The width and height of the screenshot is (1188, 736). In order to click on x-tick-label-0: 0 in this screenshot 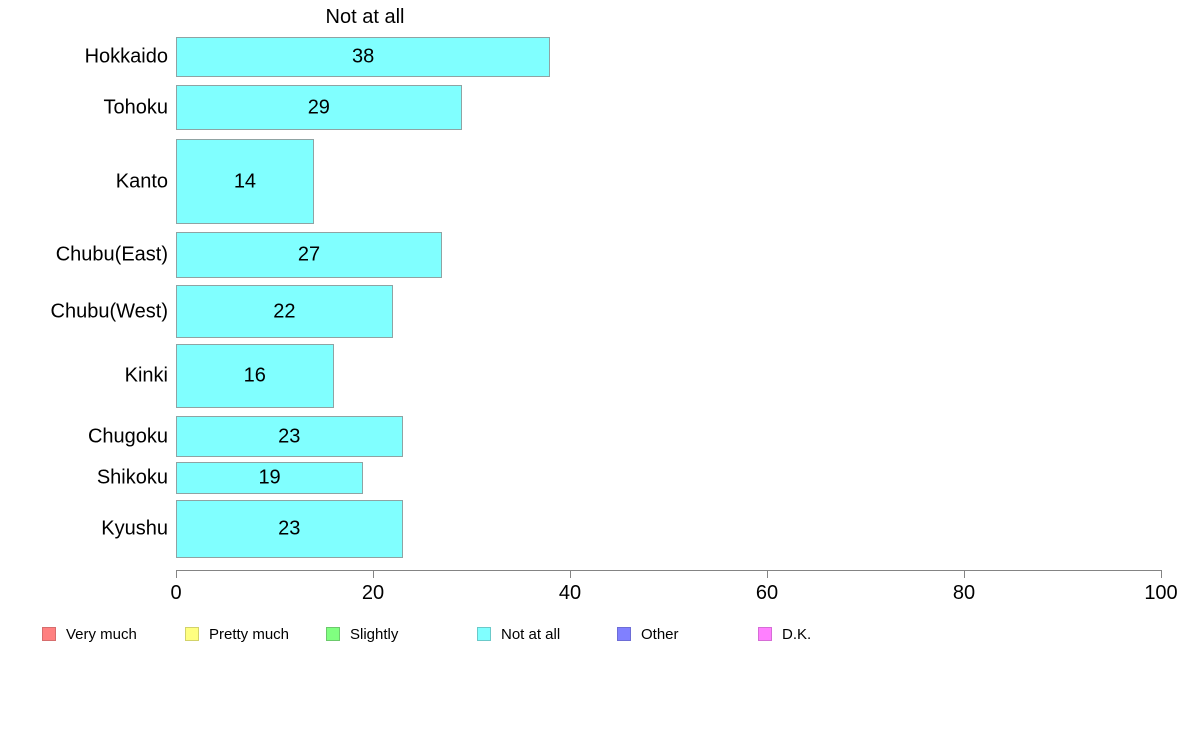, I will do `click(176, 593)`.